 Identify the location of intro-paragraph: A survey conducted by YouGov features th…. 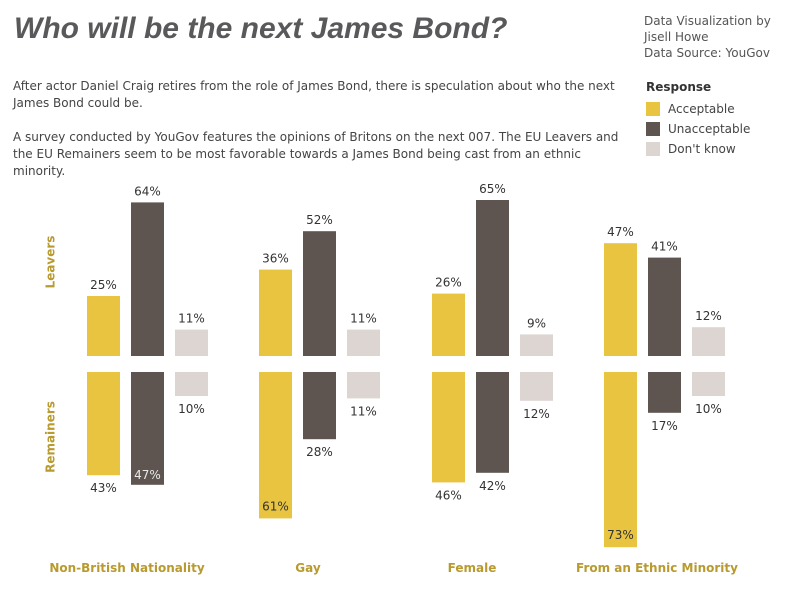
(316, 154).